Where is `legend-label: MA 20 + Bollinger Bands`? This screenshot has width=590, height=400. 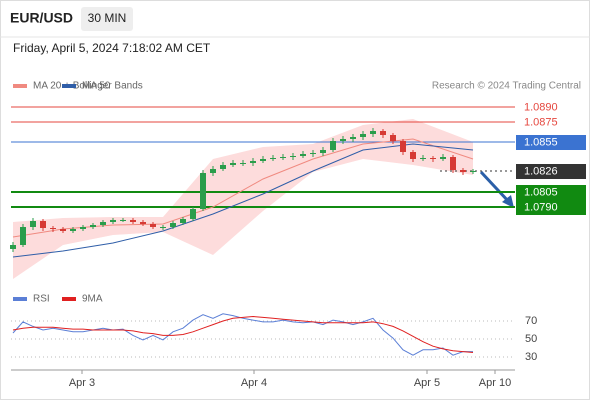
legend-label: MA 20 + Bollinger Bands is located at coordinates (88, 86).